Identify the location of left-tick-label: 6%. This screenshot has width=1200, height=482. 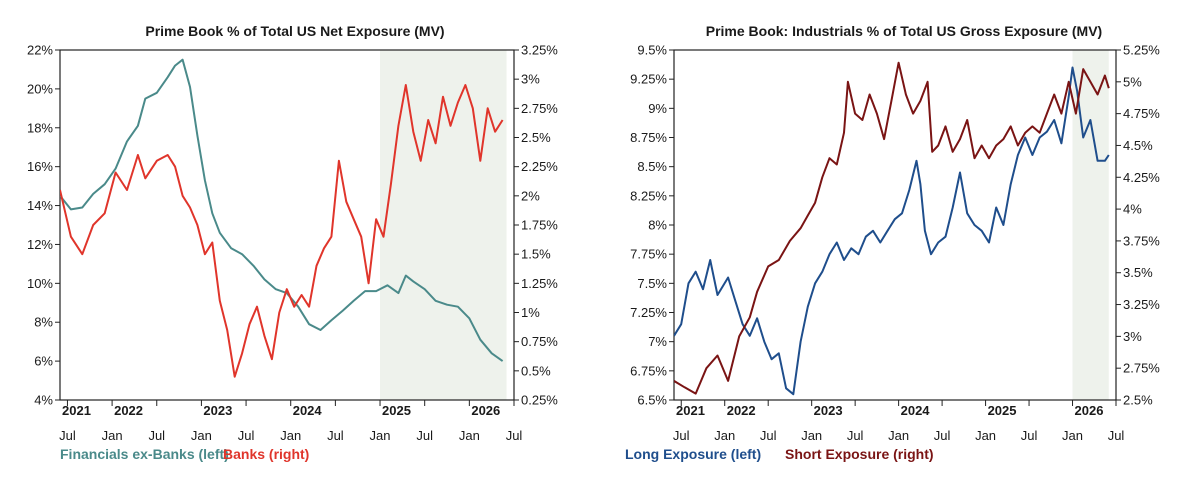
(43, 361).